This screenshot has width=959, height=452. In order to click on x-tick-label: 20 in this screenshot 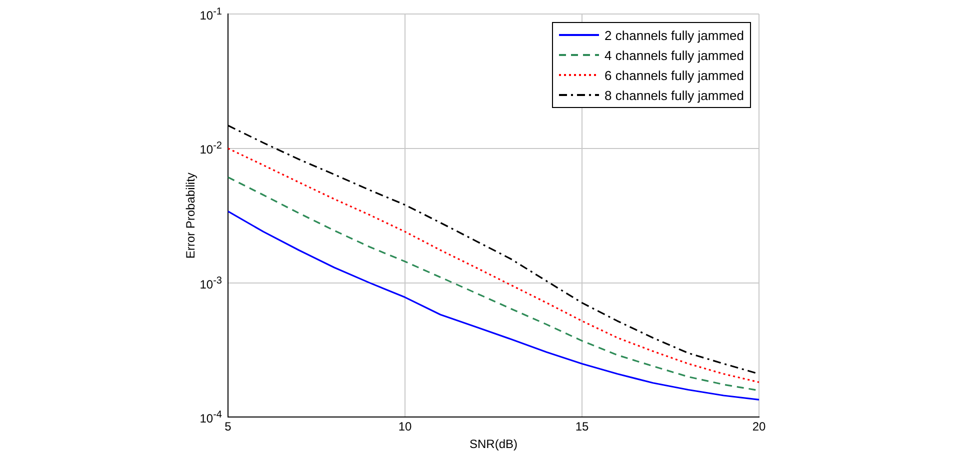, I will do `click(759, 427)`.